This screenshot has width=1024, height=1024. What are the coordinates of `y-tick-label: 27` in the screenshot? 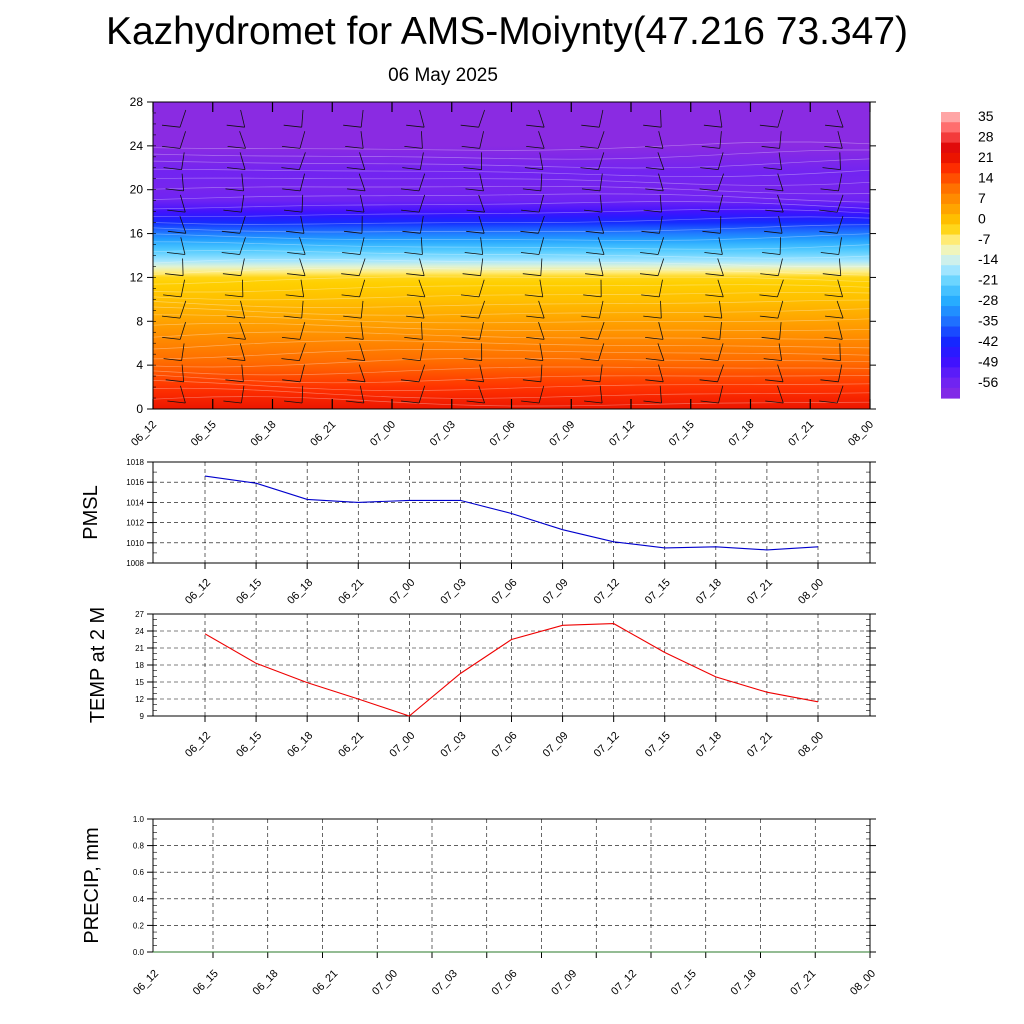 It's located at (139, 614).